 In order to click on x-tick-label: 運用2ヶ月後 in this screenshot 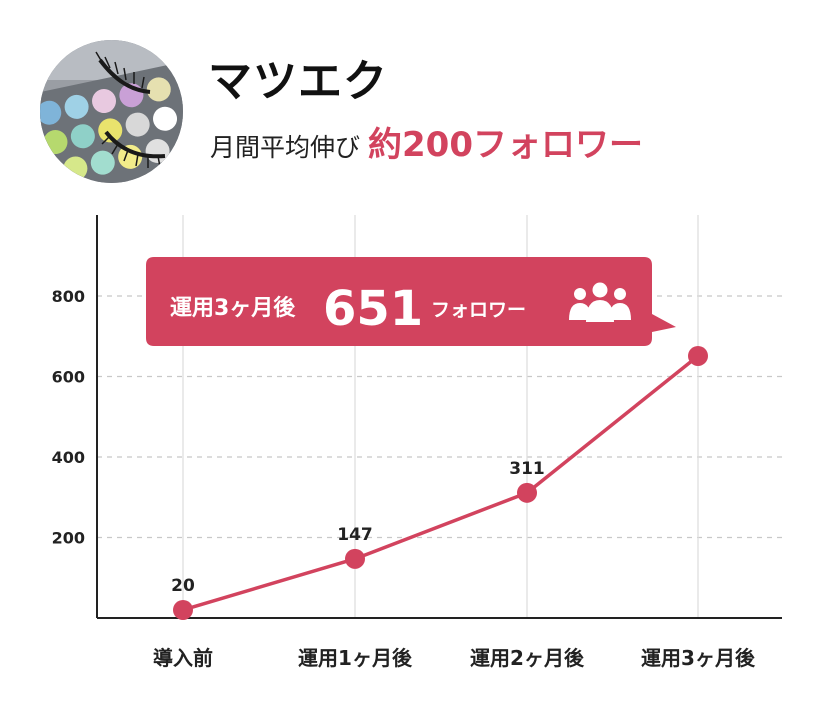, I will do `click(527, 658)`.